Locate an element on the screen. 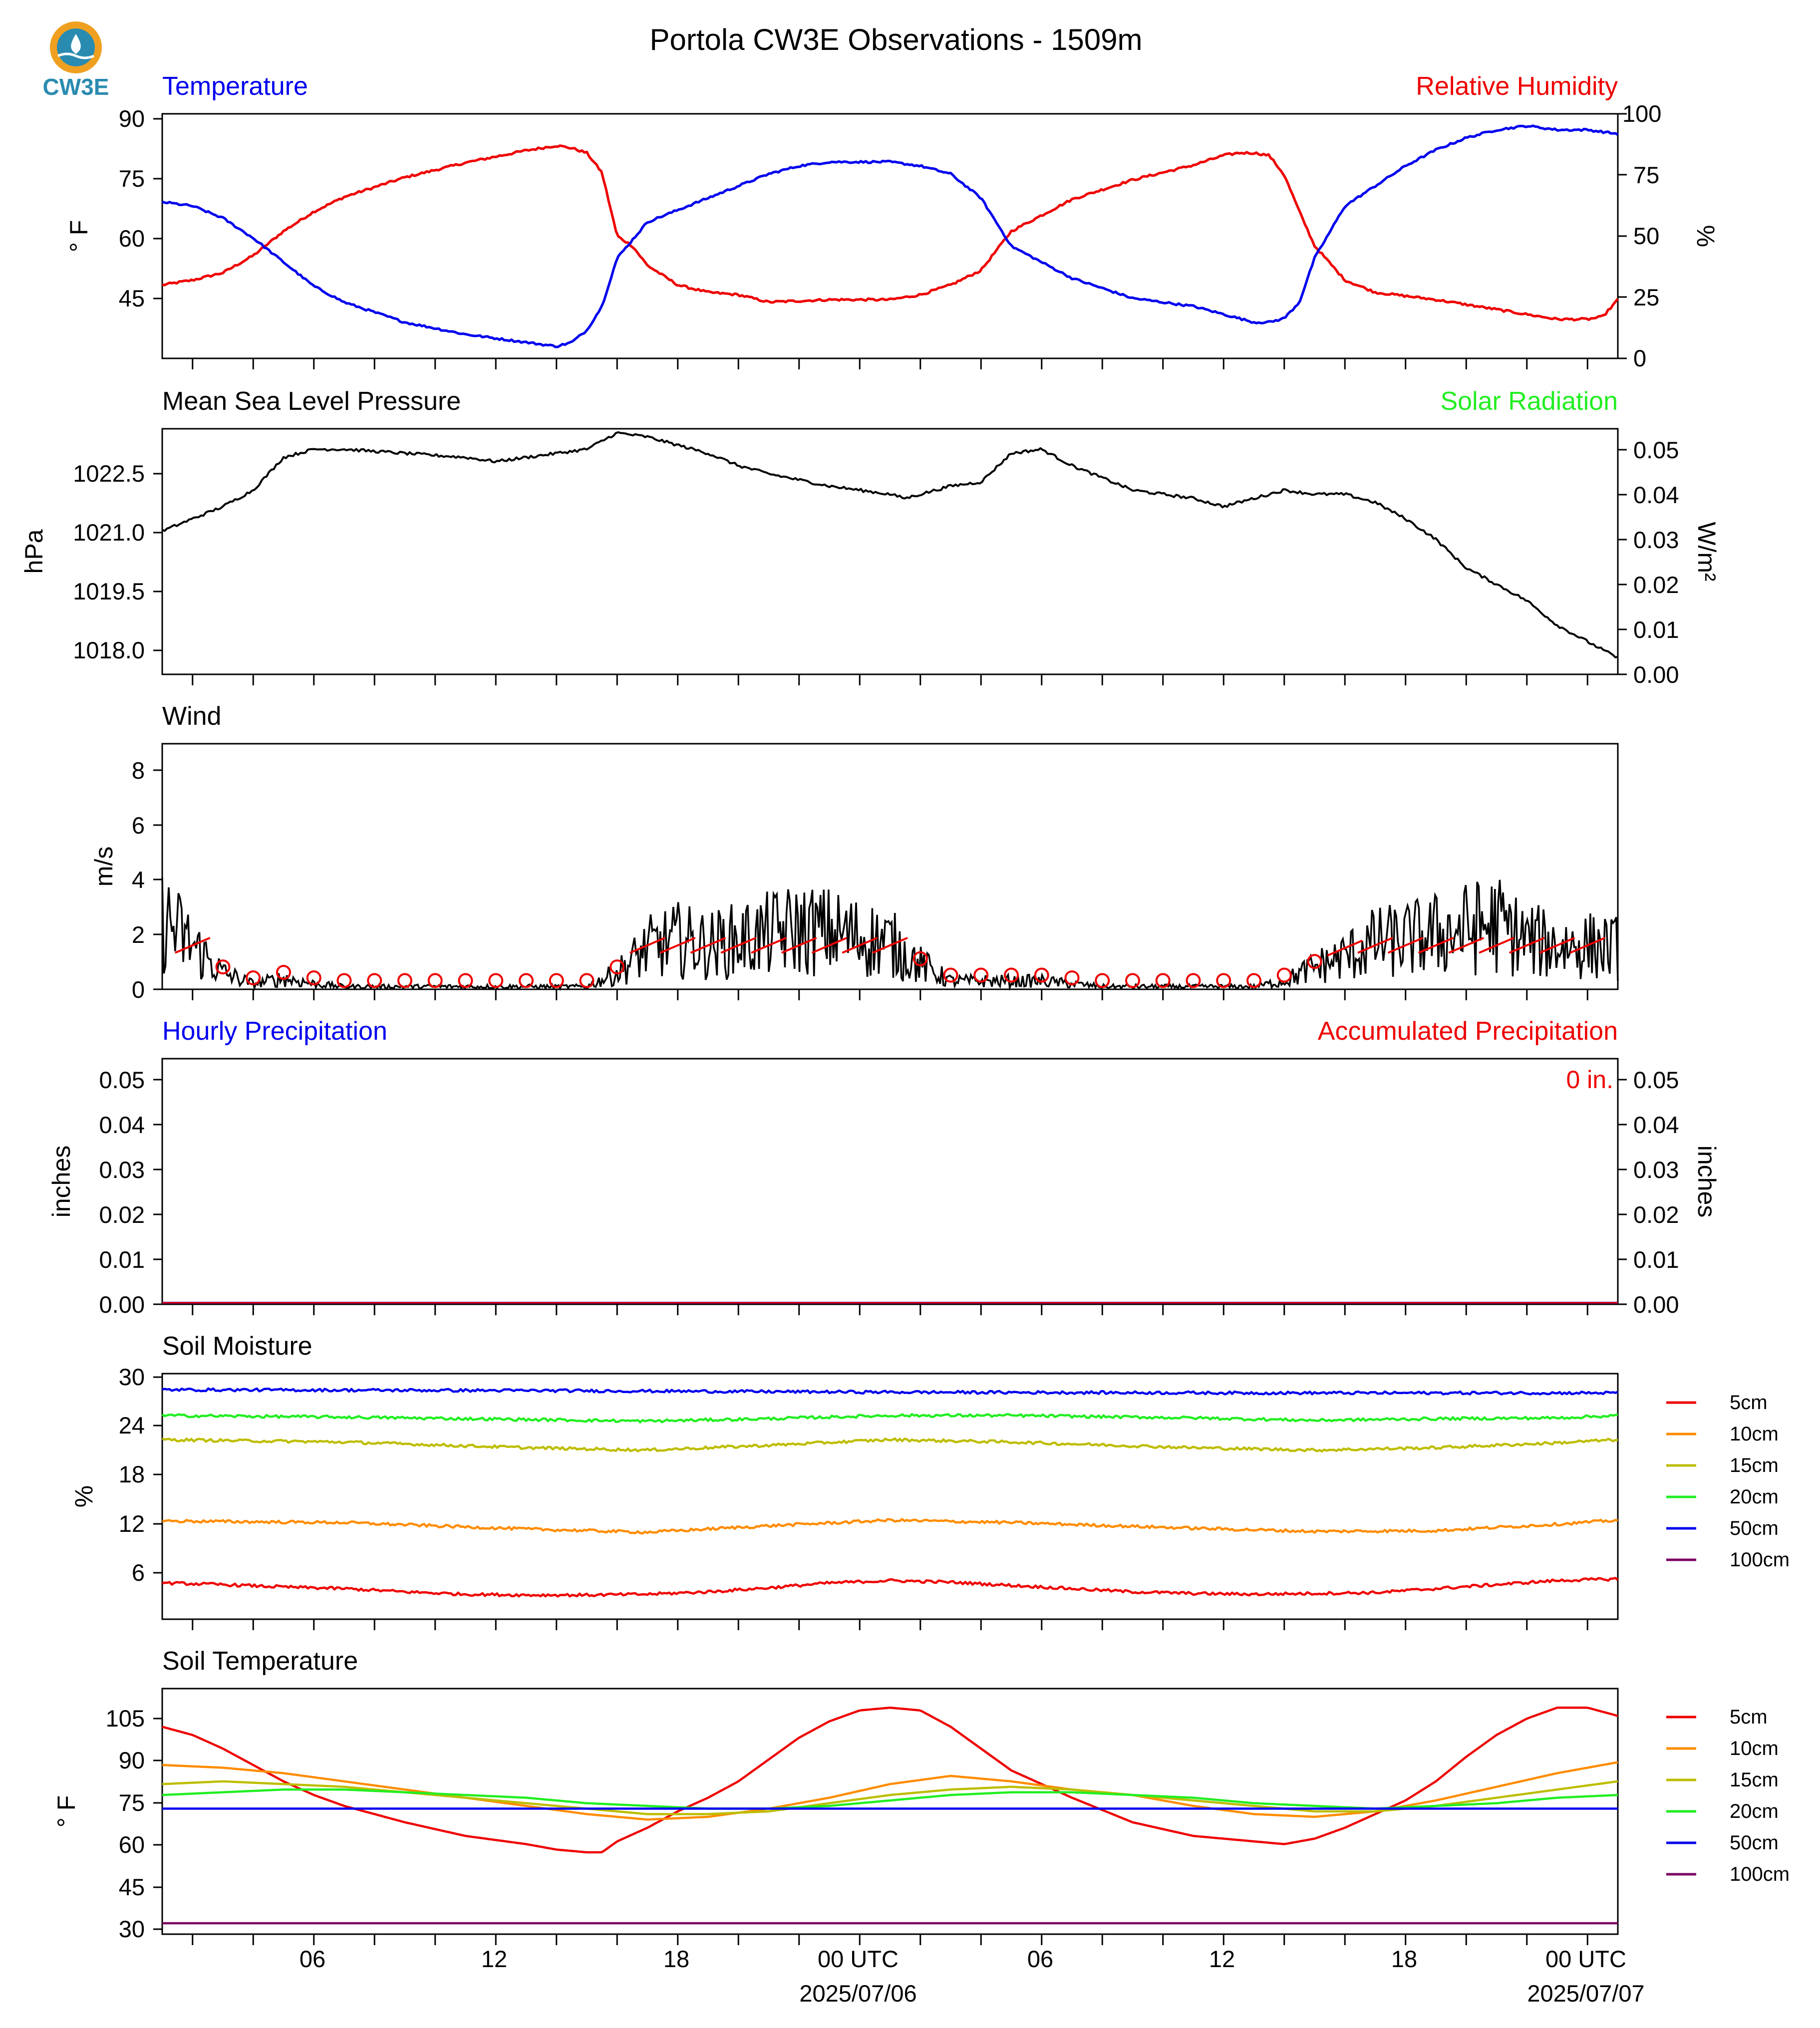 The width and height of the screenshot is (1820, 2028). ytick-wind: 6 is located at coordinates (138, 825).